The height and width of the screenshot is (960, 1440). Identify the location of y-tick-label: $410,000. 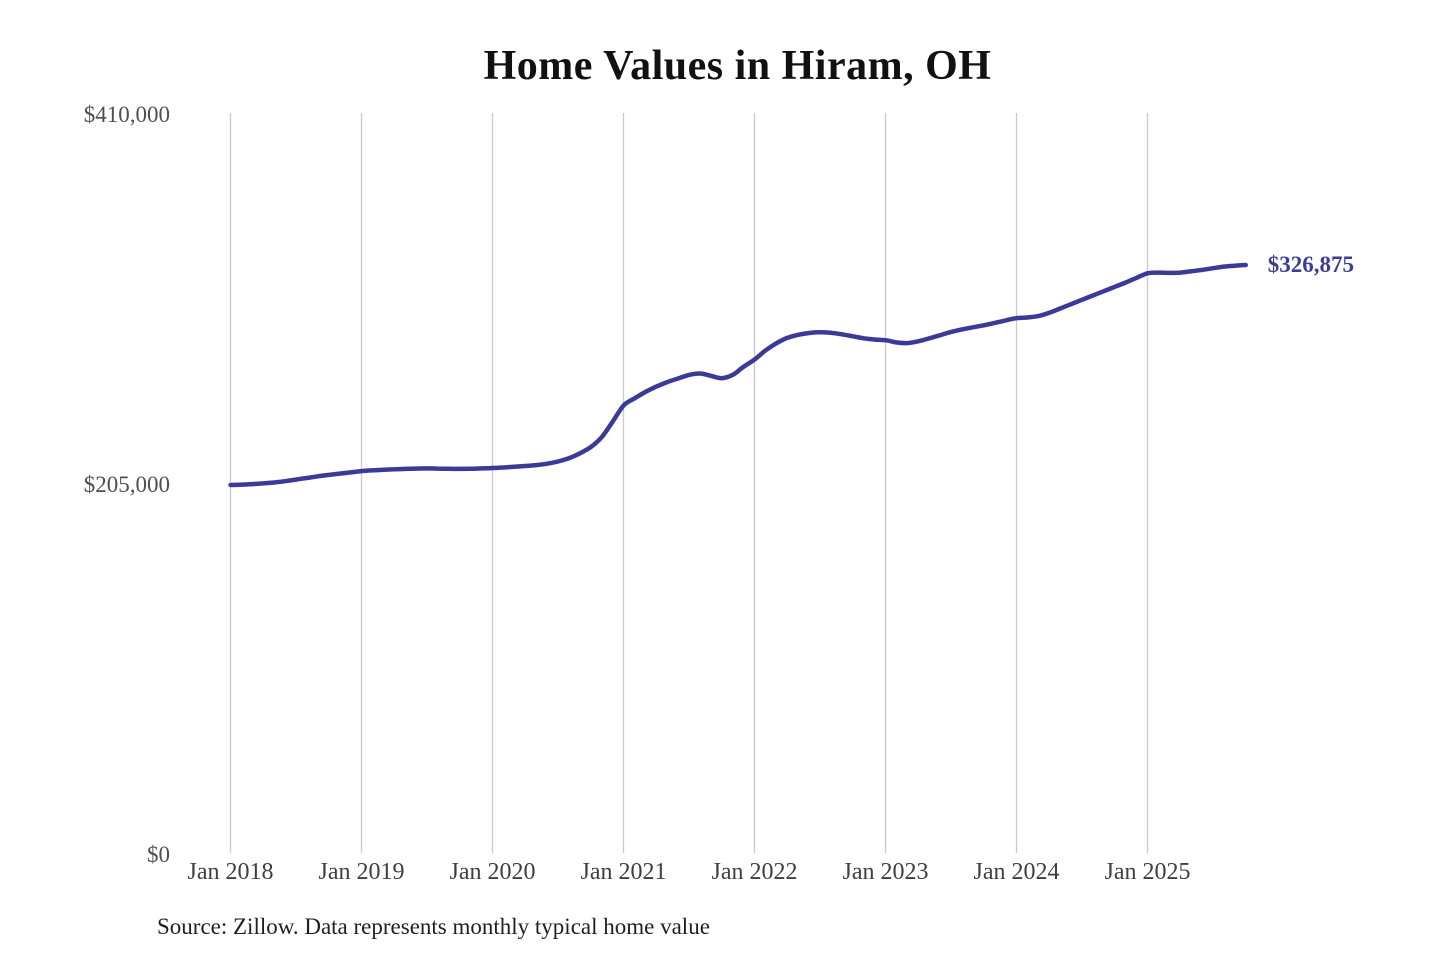
(126, 114).